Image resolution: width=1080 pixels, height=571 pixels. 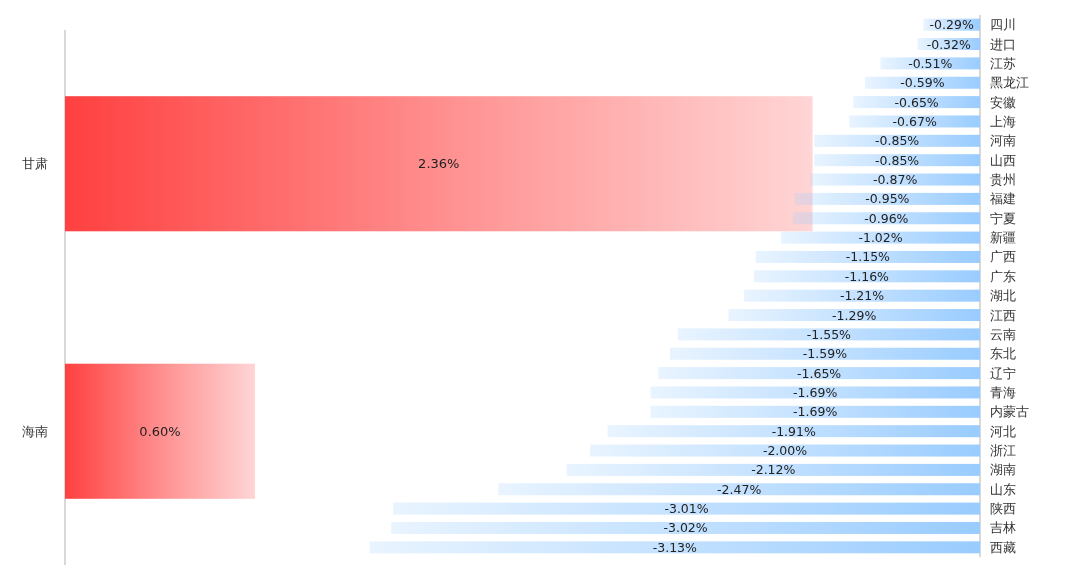 What do you see at coordinates (930, 63) in the screenshot?
I see `data-label: -0.51%` at bounding box center [930, 63].